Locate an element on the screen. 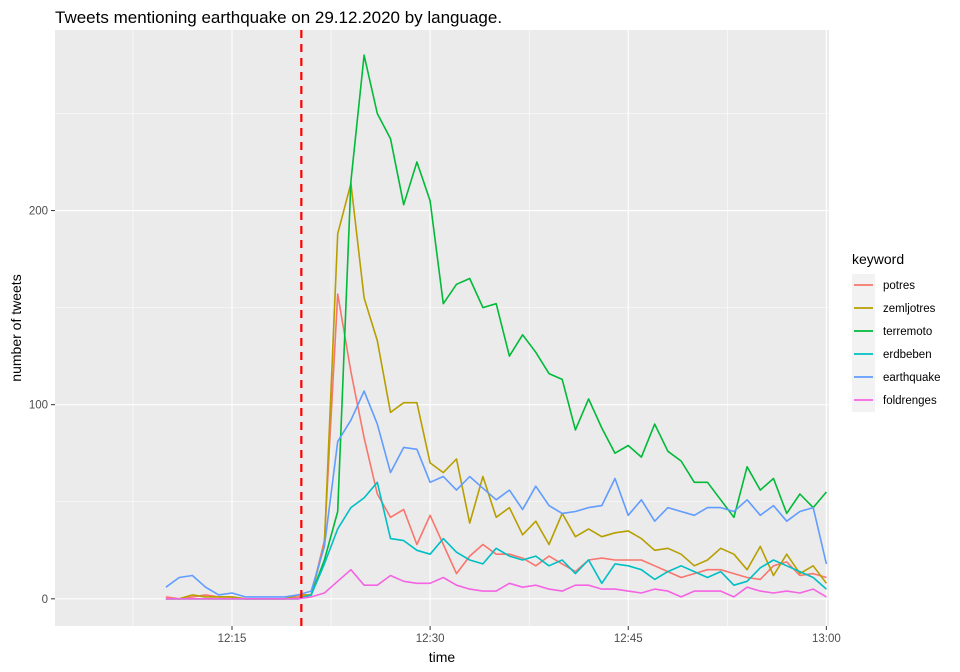 The height and width of the screenshot is (672, 960). x-tick-label: 13:00 is located at coordinates (826, 639).